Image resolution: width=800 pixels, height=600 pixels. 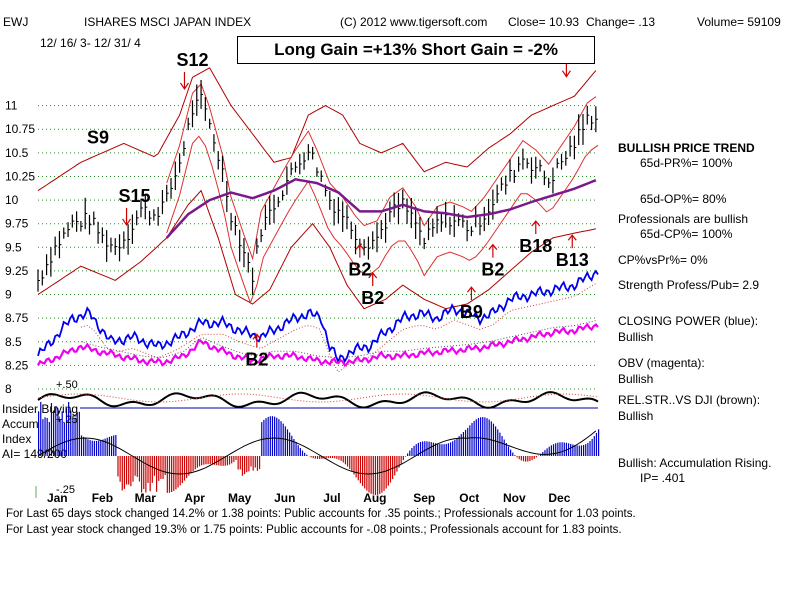 I want to click on accum-label: Accum, so click(x=20, y=424).